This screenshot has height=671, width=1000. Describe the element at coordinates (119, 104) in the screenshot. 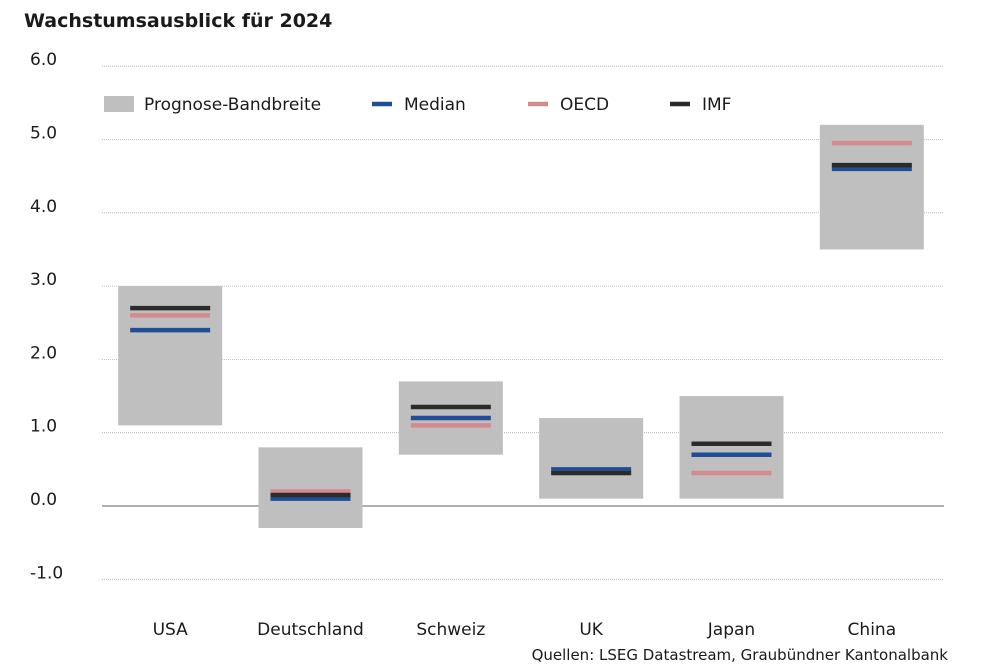

I see `legend-swatch-band` at that location.